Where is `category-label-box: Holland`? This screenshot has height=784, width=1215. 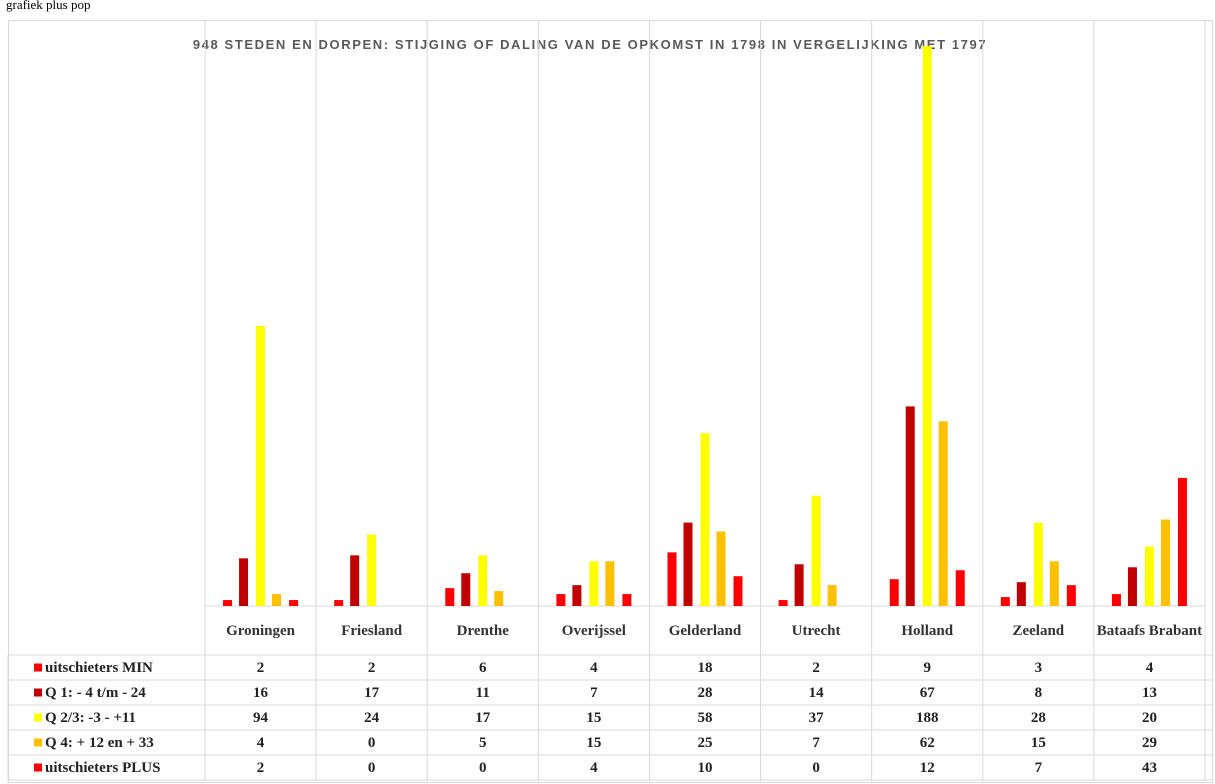
category-label-box: Holland is located at coordinates (927, 631).